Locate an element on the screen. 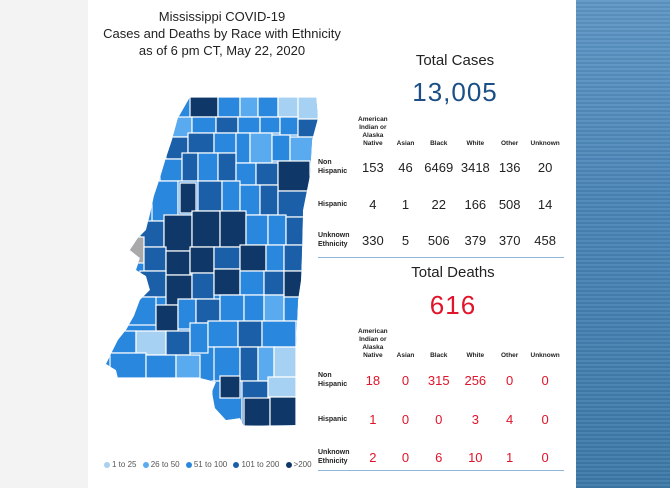 This screenshot has height=488, width=670. table-row: Unknown Ethnicity 2 0 6 10 1 0 is located at coordinates (441, 457).